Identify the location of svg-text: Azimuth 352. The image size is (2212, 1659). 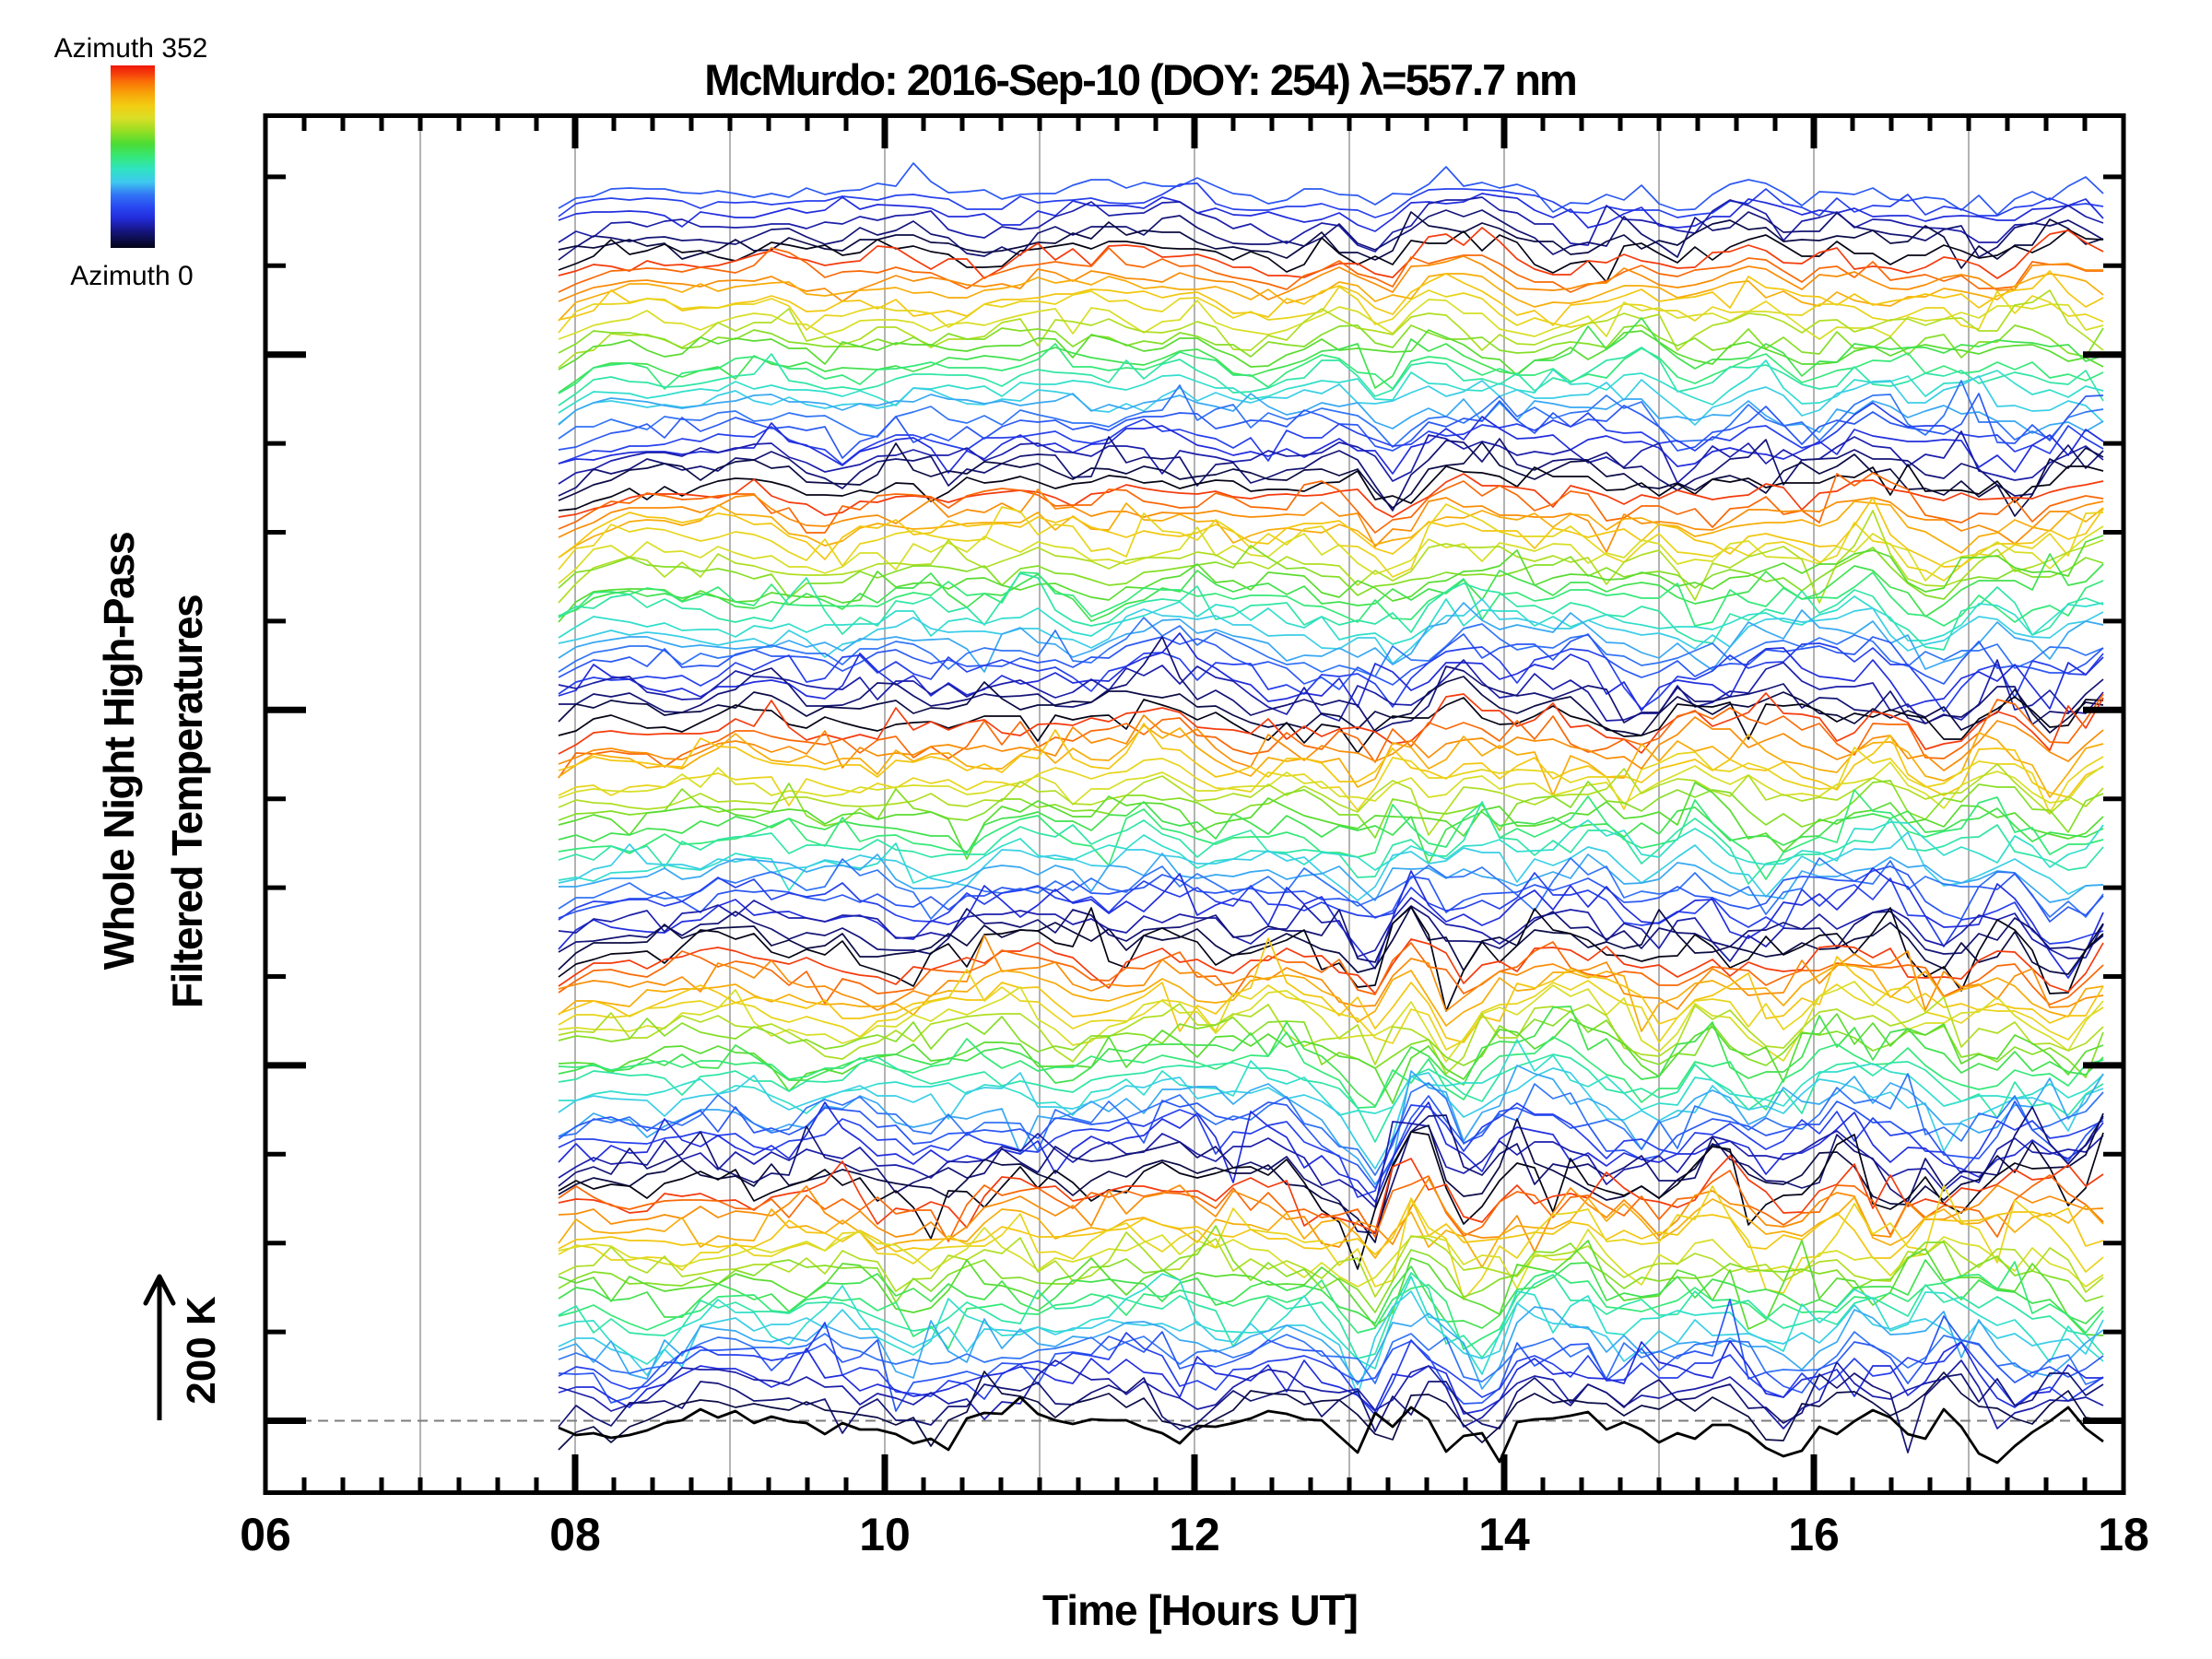
(131, 48).